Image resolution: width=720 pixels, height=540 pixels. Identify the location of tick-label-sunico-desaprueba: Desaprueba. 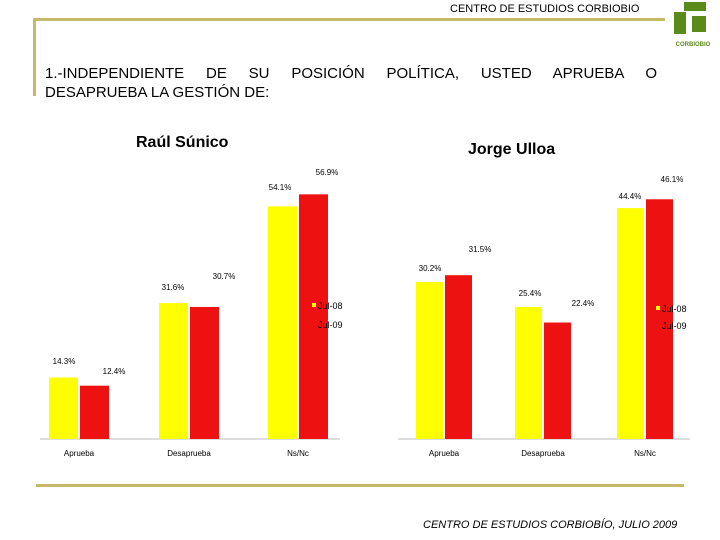
(189, 453).